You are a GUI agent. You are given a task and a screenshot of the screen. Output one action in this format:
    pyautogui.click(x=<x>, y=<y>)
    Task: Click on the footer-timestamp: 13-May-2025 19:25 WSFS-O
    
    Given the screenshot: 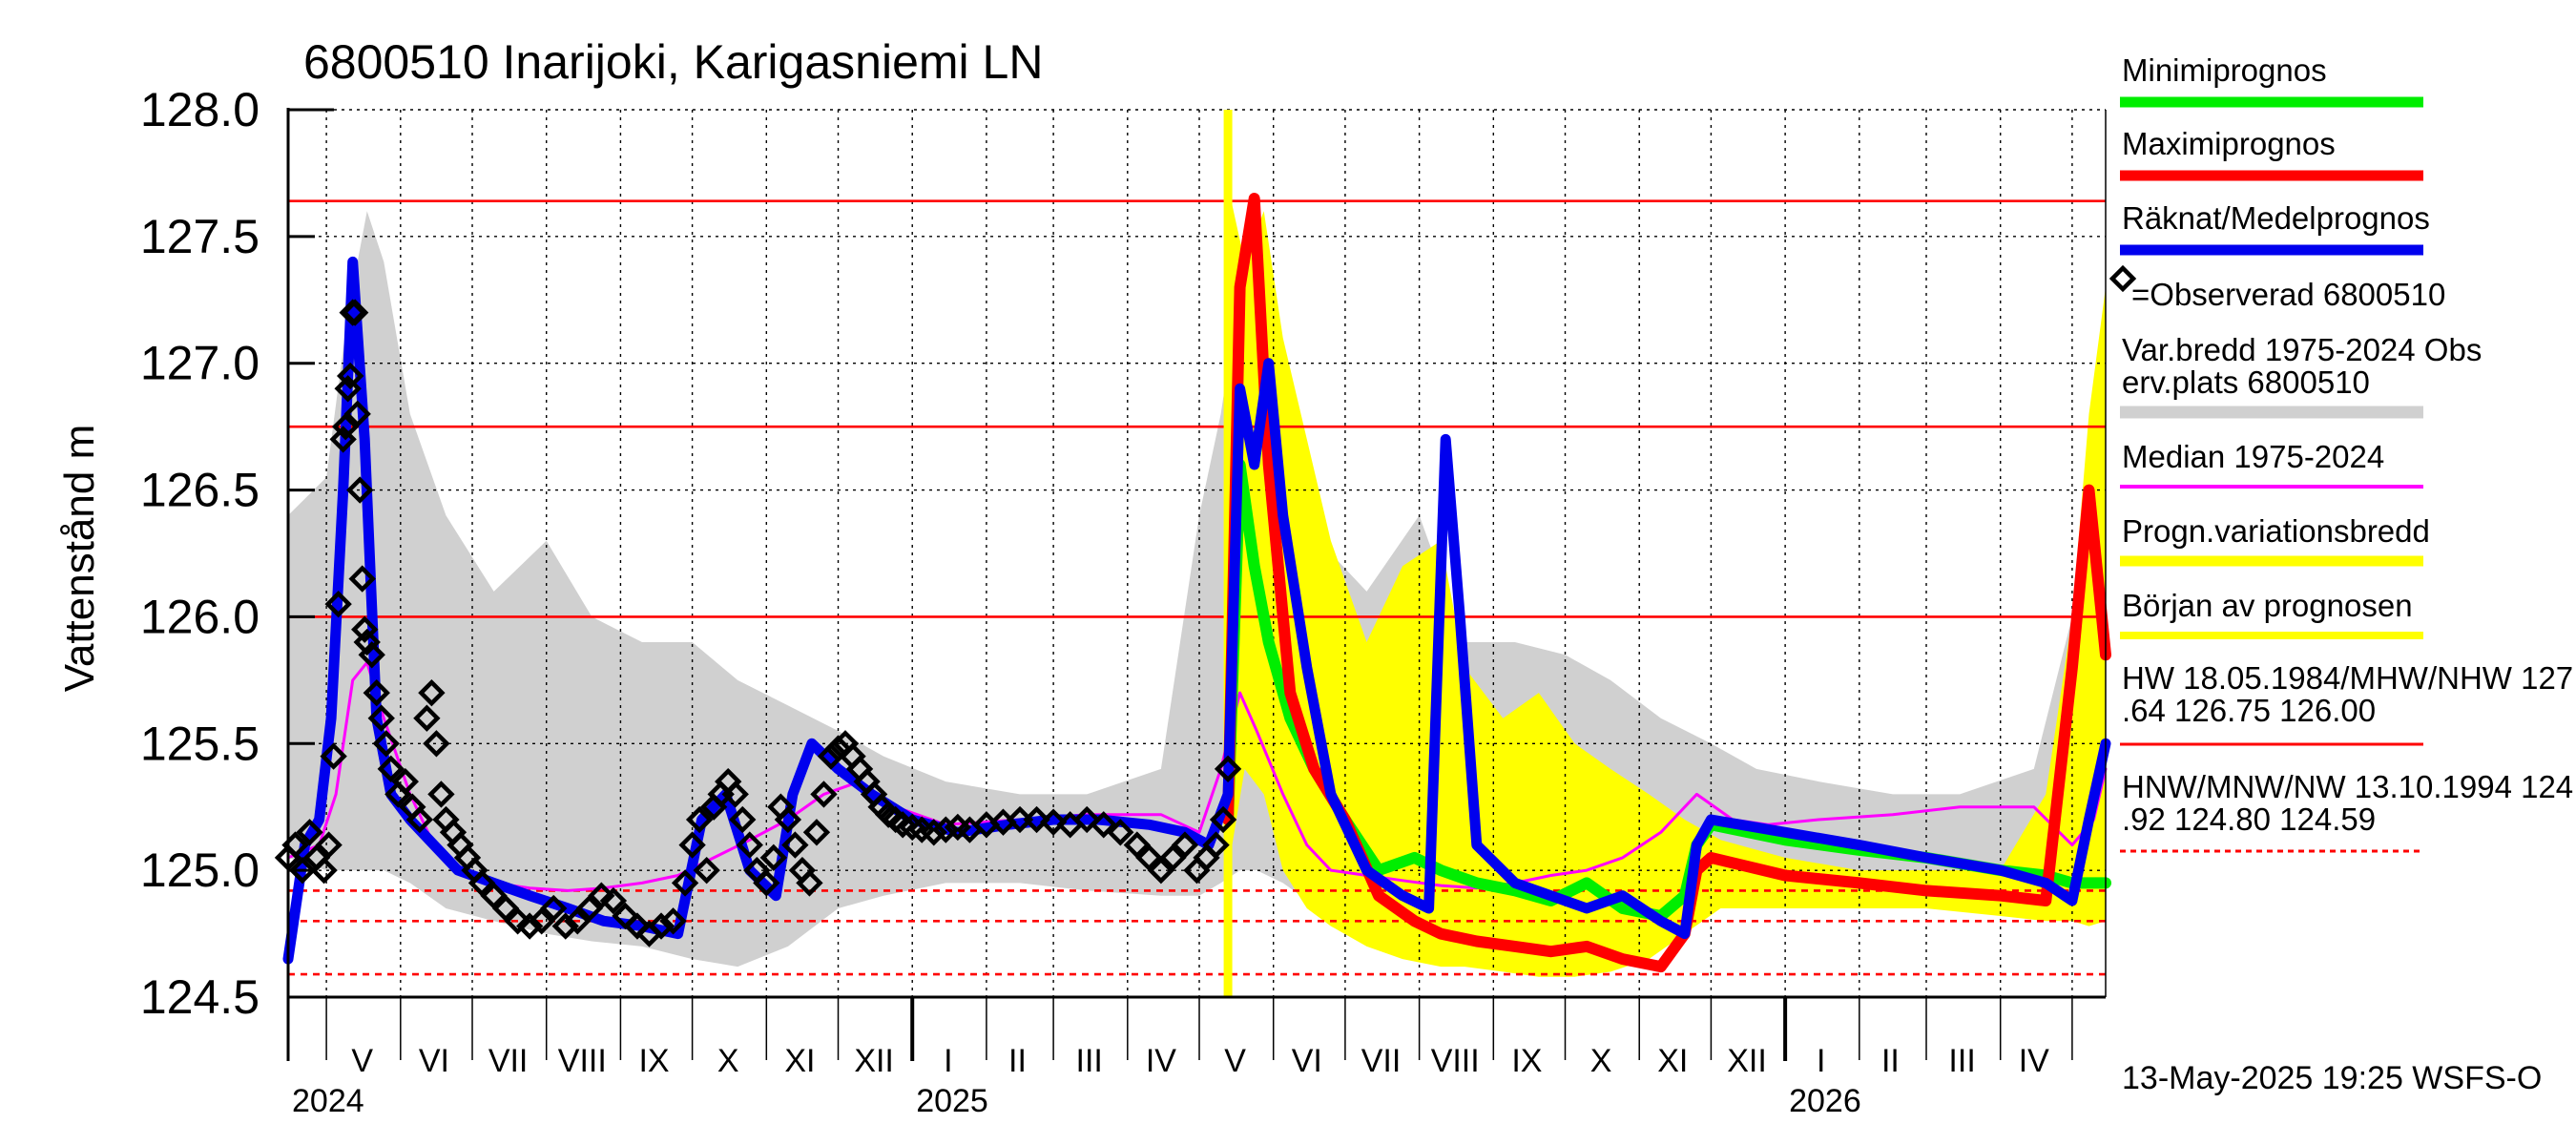 What is the action you would take?
    pyautogui.click(x=2332, y=1078)
    